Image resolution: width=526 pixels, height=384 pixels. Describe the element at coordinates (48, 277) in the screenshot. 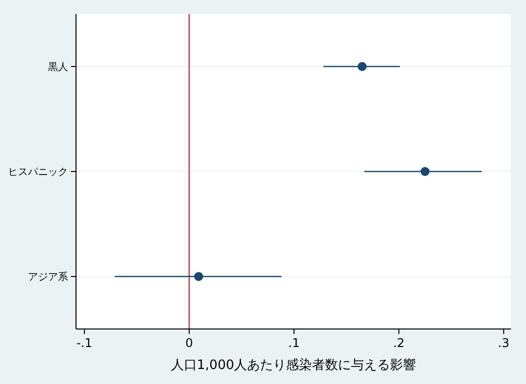

I see `y-tick-label: アジア系` at that location.